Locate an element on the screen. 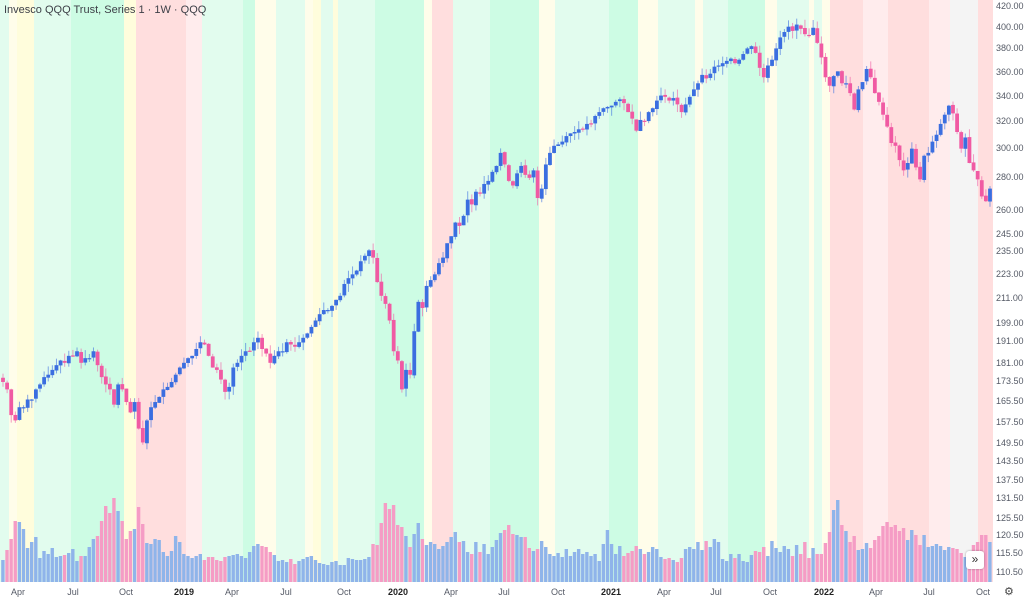  chart-settings-button: ⚙ is located at coordinates (1009, 591).